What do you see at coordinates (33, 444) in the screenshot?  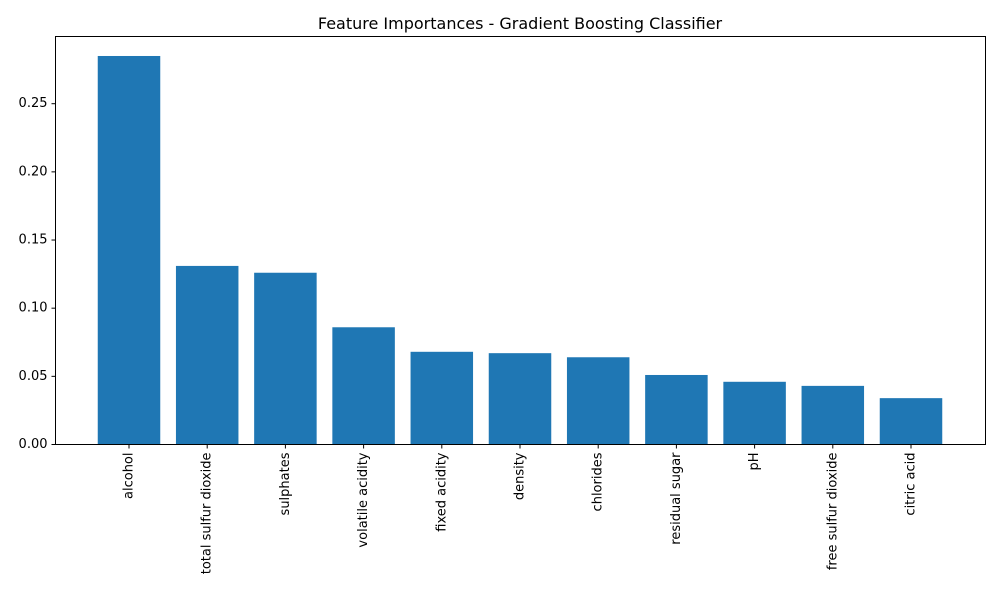 I see `y-tick-label: 0.00` at bounding box center [33, 444].